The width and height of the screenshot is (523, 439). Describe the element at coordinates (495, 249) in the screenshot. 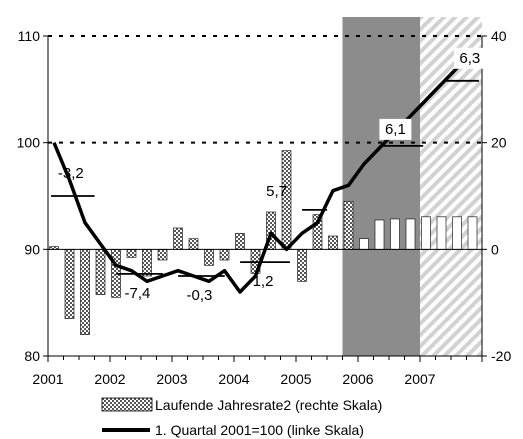

I see `right-tick-label: 0` at that location.